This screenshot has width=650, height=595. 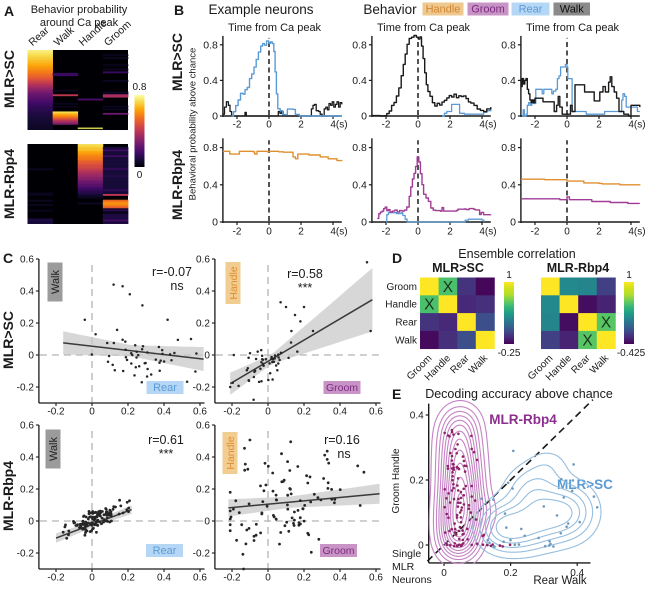 What do you see at coordinates (519, 394) in the screenshot?
I see `svg-text: Decoding accuracy above chance` at bounding box center [519, 394].